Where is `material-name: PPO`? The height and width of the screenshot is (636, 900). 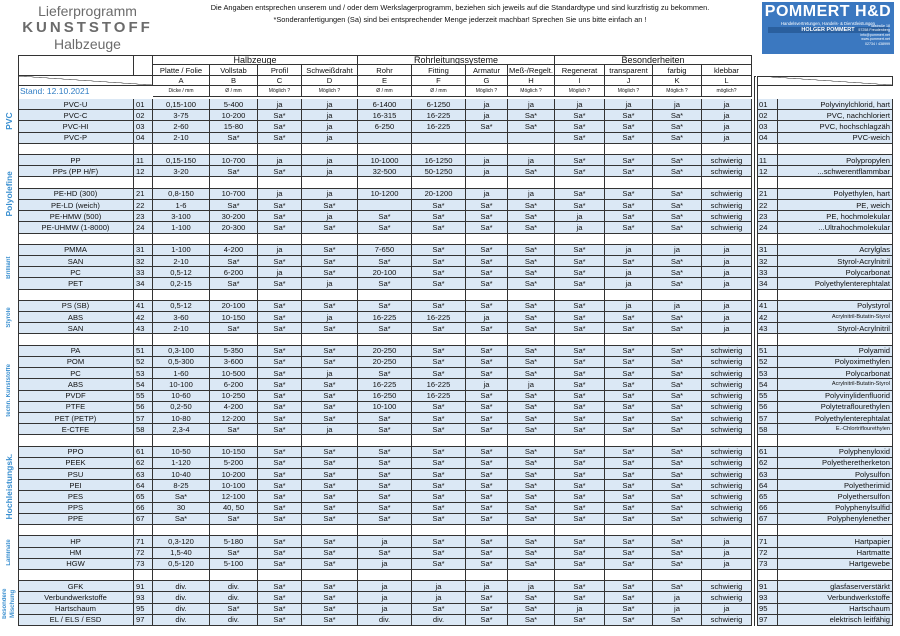
material-name: PPO is located at coordinates (76, 452).